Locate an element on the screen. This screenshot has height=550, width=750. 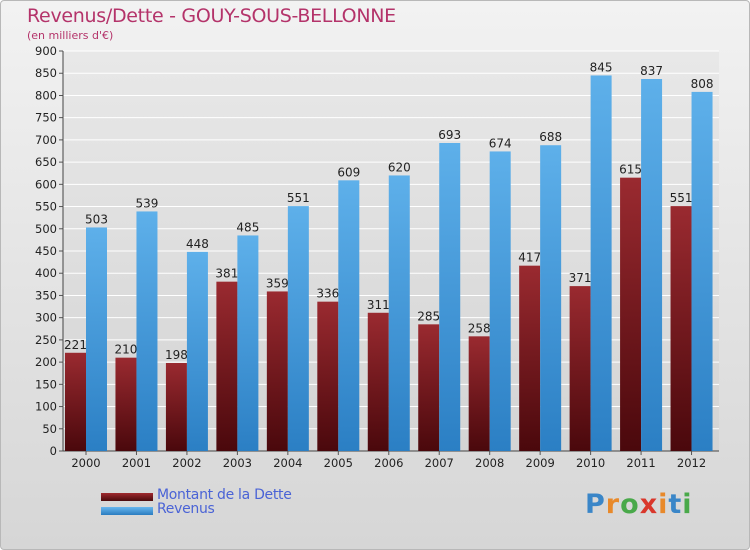
x-tick-label: 2010 is located at coordinates (590, 463).